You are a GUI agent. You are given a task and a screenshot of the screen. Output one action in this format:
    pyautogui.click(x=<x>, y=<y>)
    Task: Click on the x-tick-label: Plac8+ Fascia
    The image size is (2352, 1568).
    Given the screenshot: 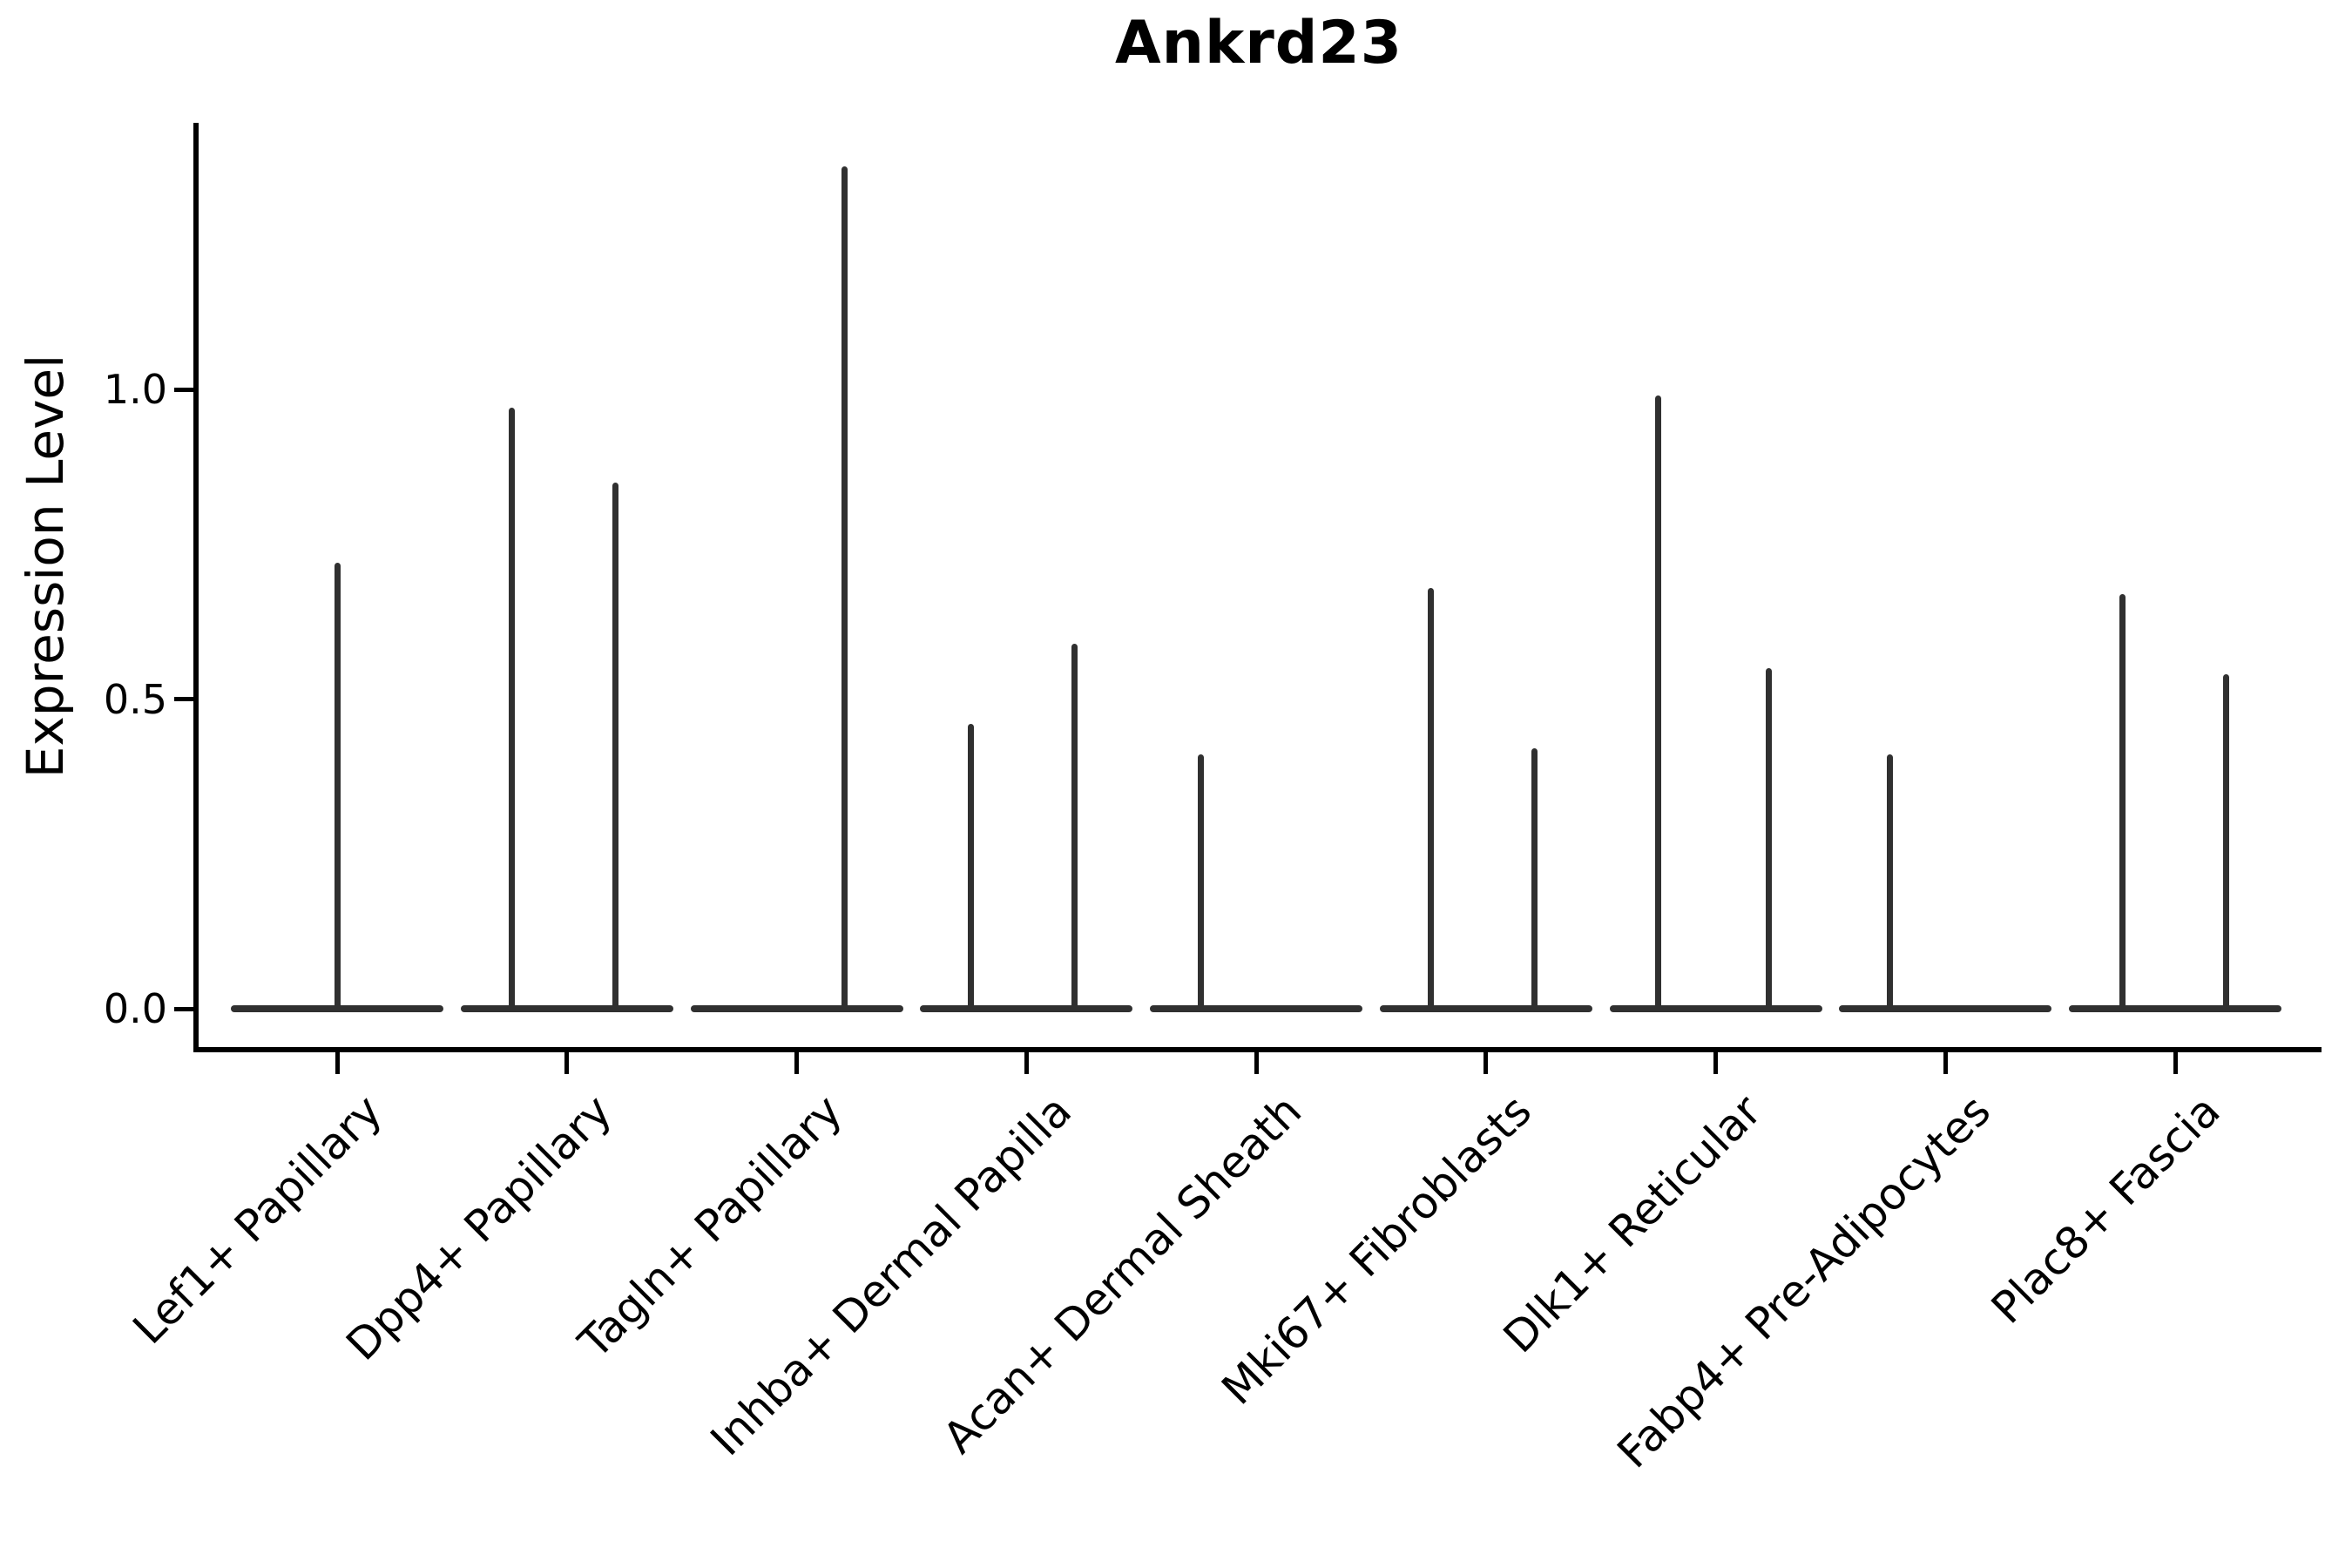 What is the action you would take?
    pyautogui.click(x=2106, y=1209)
    